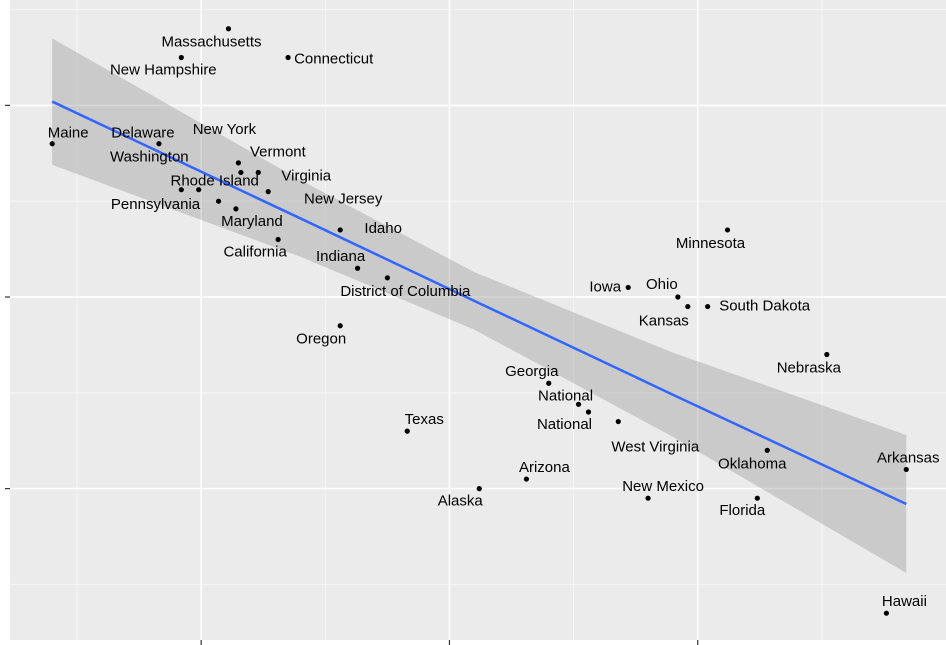 The height and width of the screenshot is (645, 946). Describe the element at coordinates (809, 367) in the screenshot. I see `point-label: Nebraska` at that location.